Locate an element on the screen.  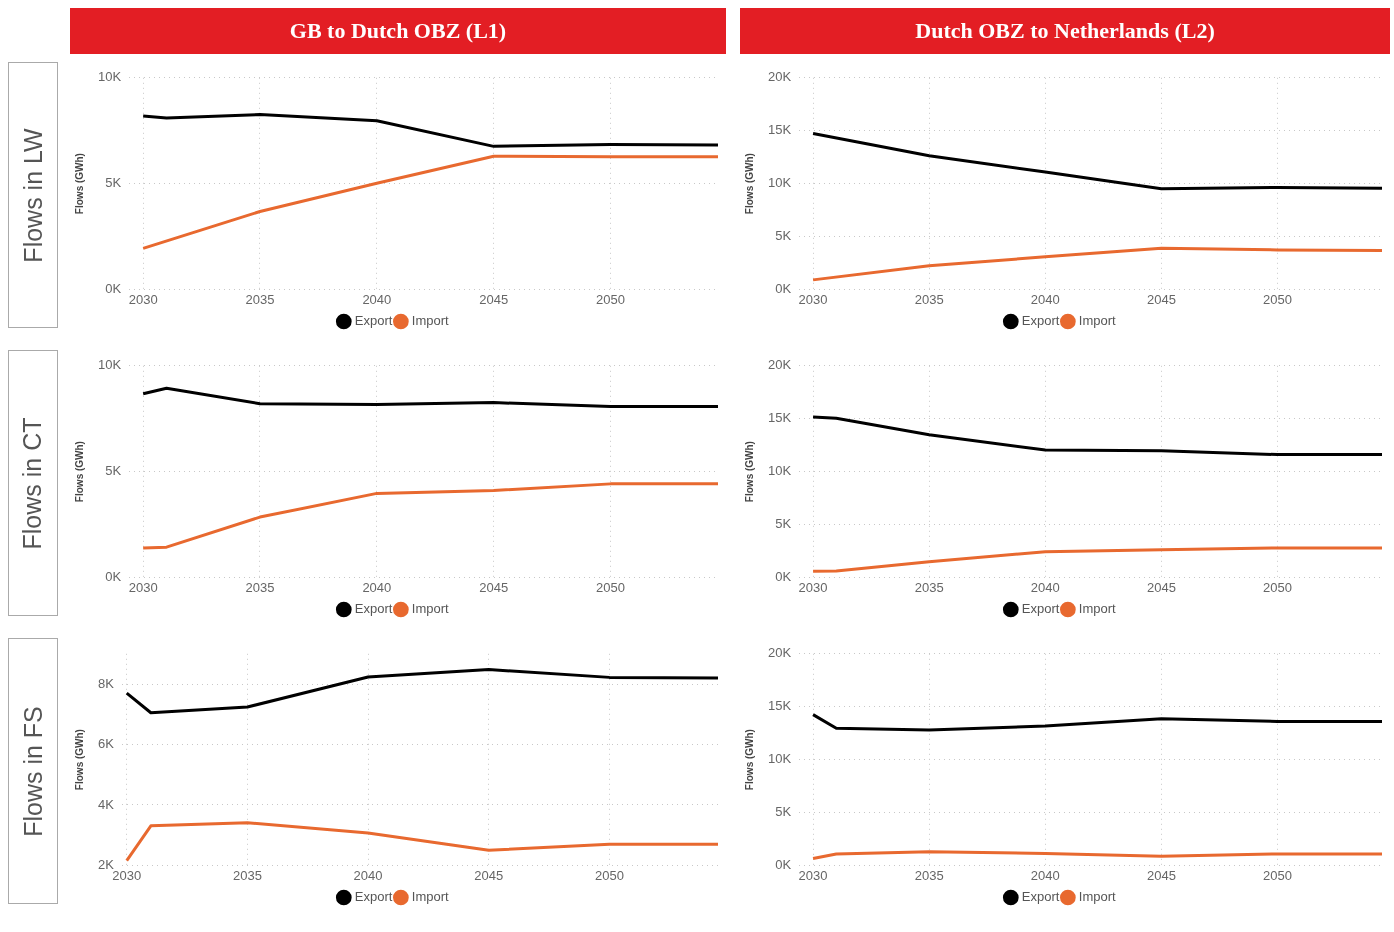
text: Flows in LW is located at coordinates (33, 195).